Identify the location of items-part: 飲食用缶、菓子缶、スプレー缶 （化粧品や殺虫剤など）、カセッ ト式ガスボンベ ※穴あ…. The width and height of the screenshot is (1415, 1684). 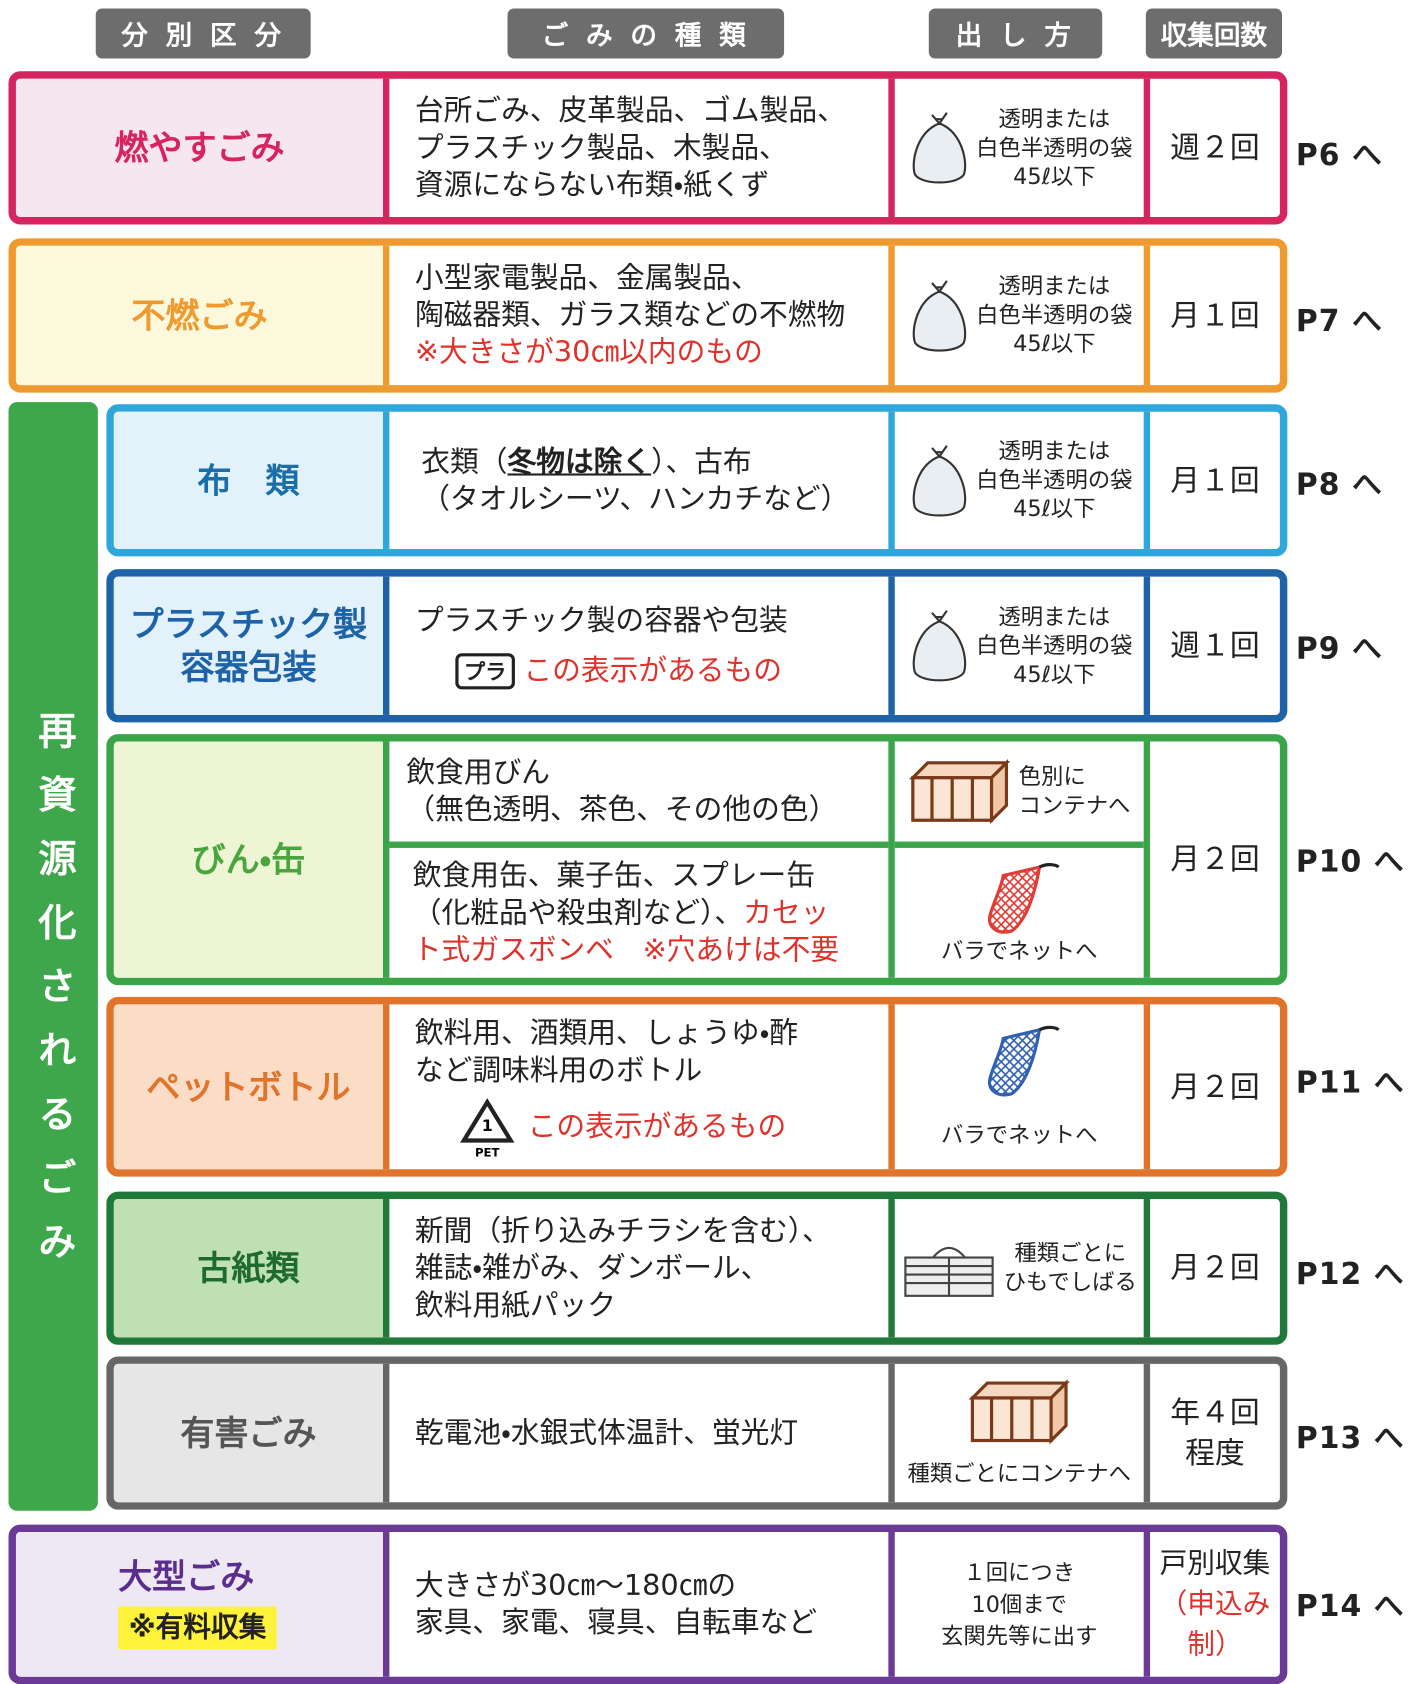
(638, 913).